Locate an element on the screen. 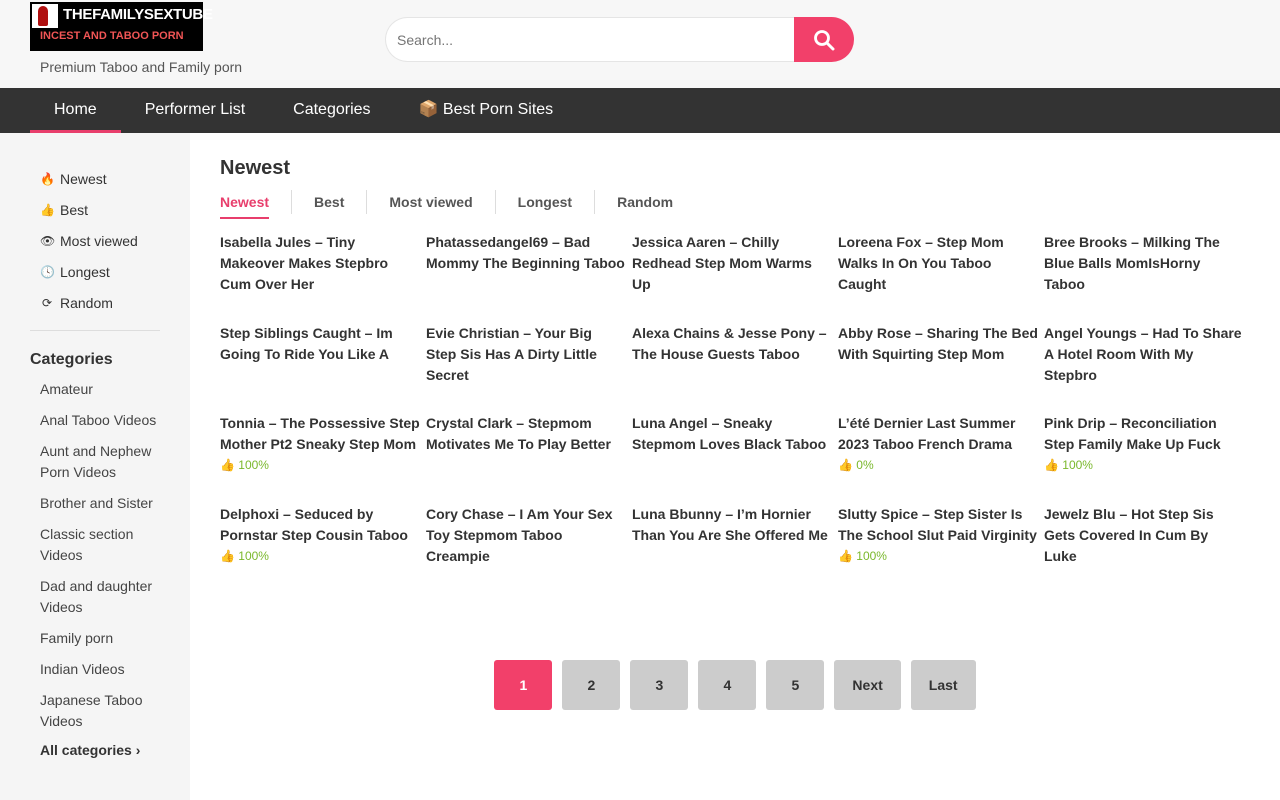  sidebar-filter-most-viewed: 👁 Most viewed is located at coordinates (95, 240).